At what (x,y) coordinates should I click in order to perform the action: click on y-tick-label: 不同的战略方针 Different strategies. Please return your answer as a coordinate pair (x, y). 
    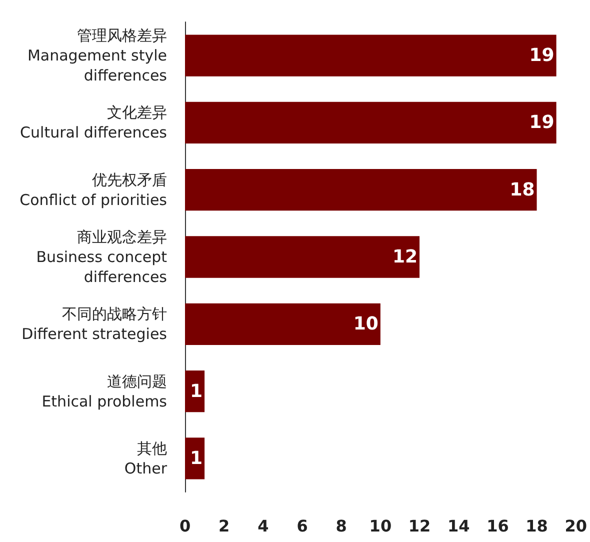
    Looking at the image, I should click on (95, 324).